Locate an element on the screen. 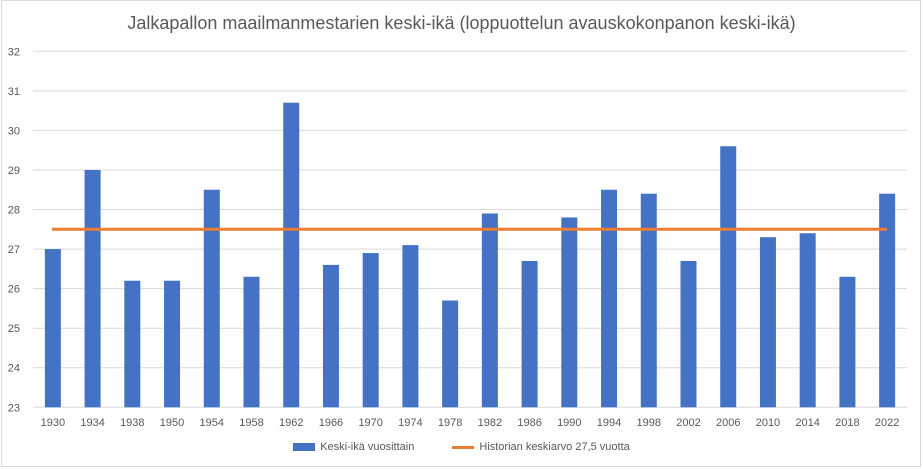 The width and height of the screenshot is (923, 469). y-tick-label: 24 is located at coordinates (14, 369).